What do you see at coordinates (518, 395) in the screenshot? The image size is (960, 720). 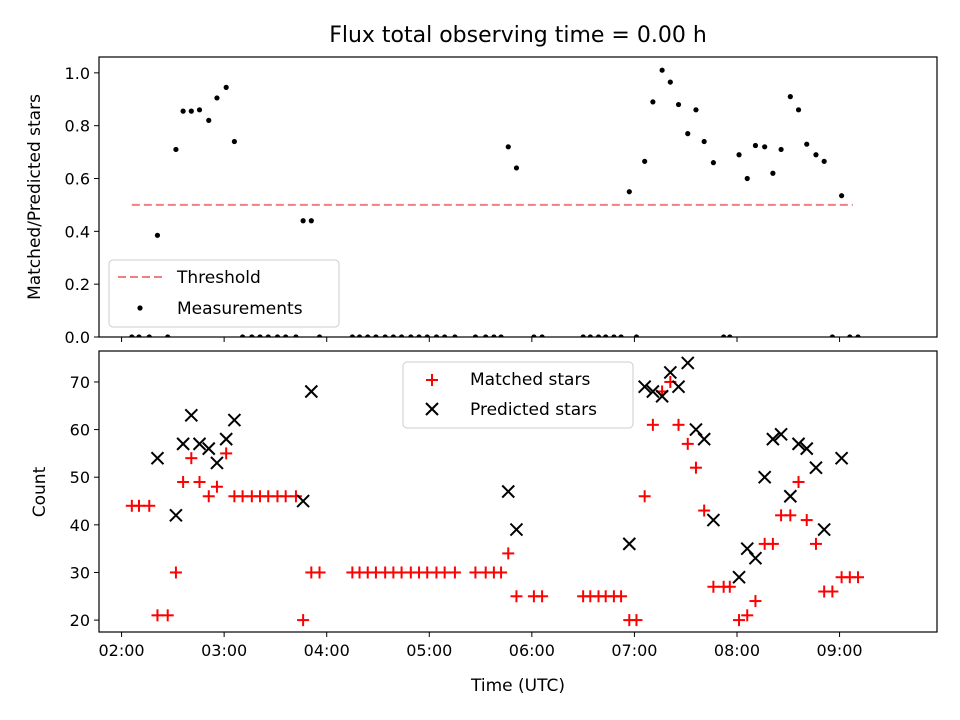 I see `bottom-legend-box` at bounding box center [518, 395].